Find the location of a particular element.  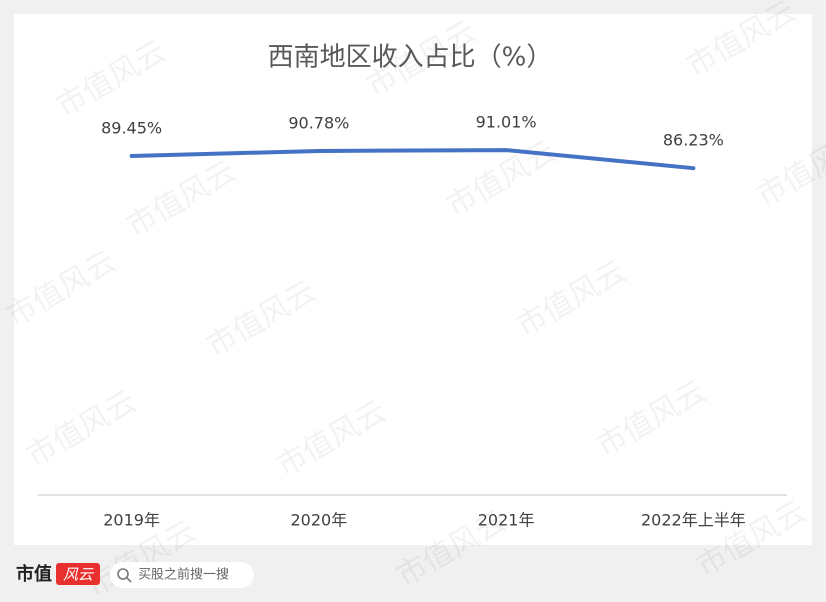

search-icon is located at coordinates (123, 574).